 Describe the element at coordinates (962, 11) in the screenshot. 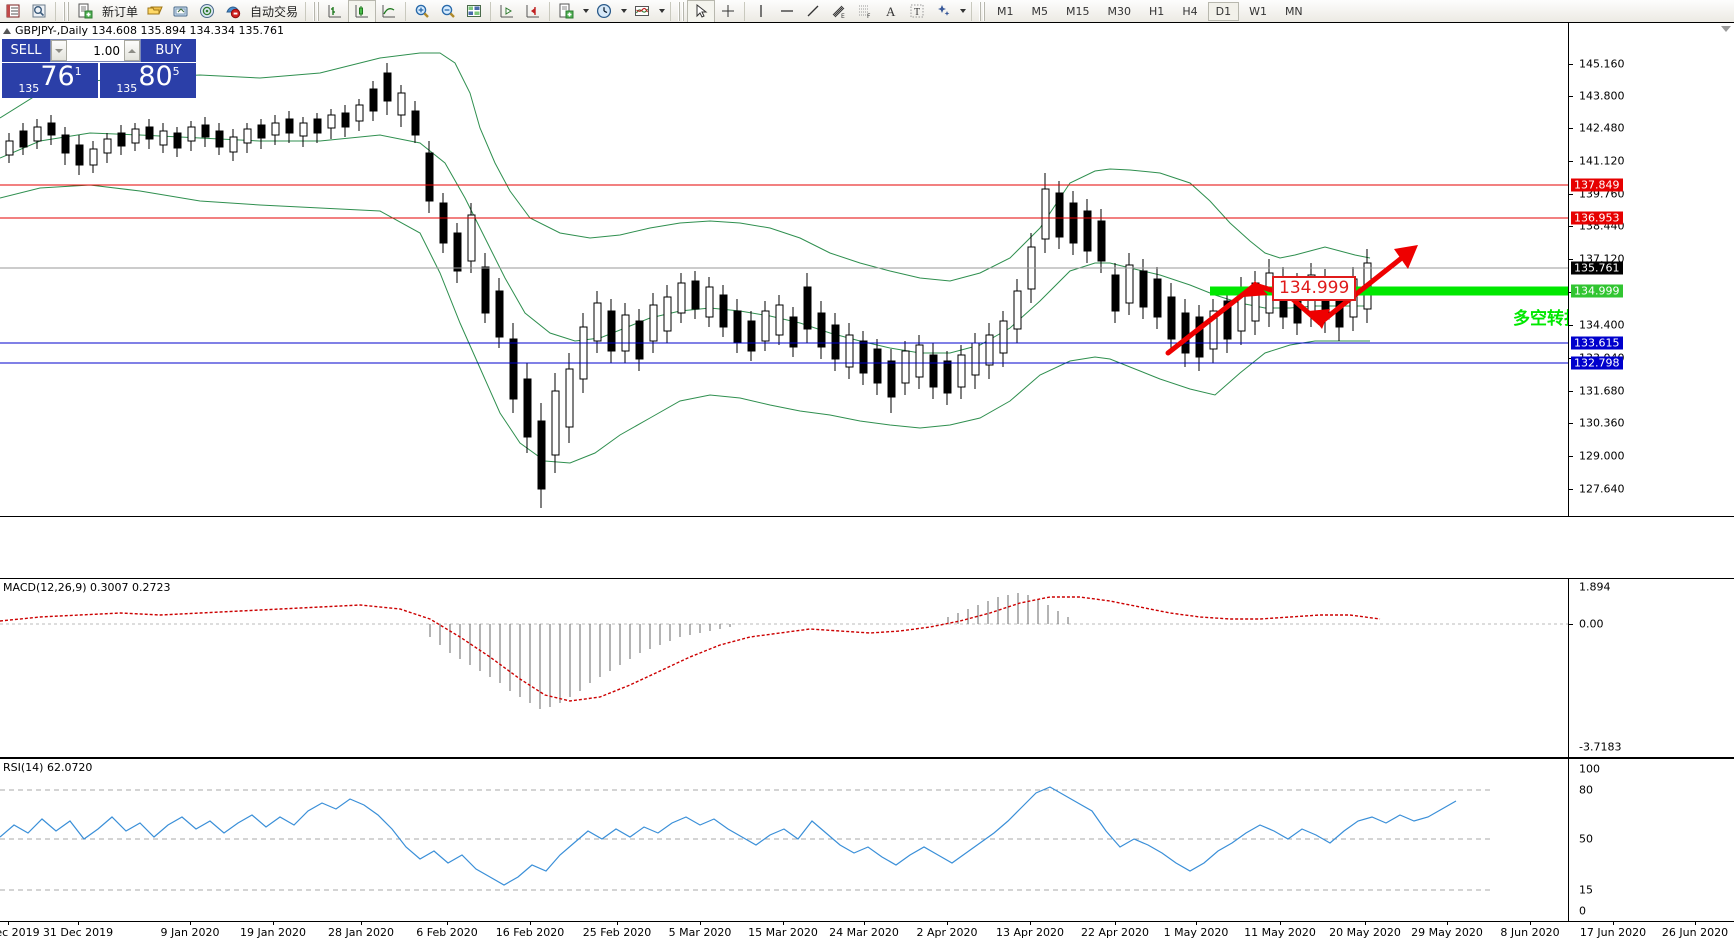

I see `objects-dropdown-icon` at that location.